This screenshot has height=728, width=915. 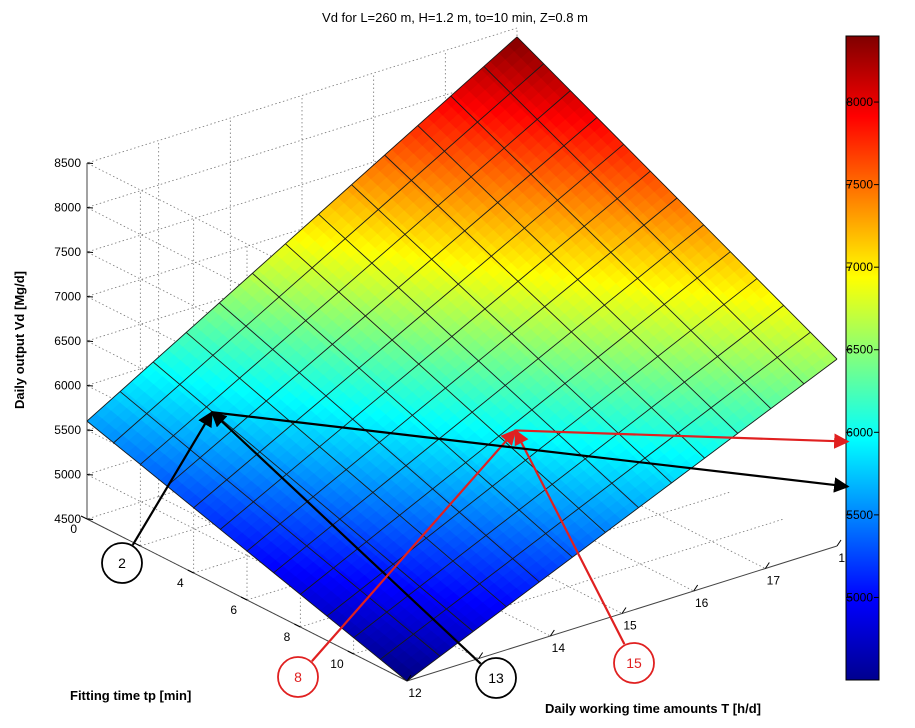 What do you see at coordinates (859, 515) in the screenshot?
I see `colorbar-tick-label: 5500` at bounding box center [859, 515].